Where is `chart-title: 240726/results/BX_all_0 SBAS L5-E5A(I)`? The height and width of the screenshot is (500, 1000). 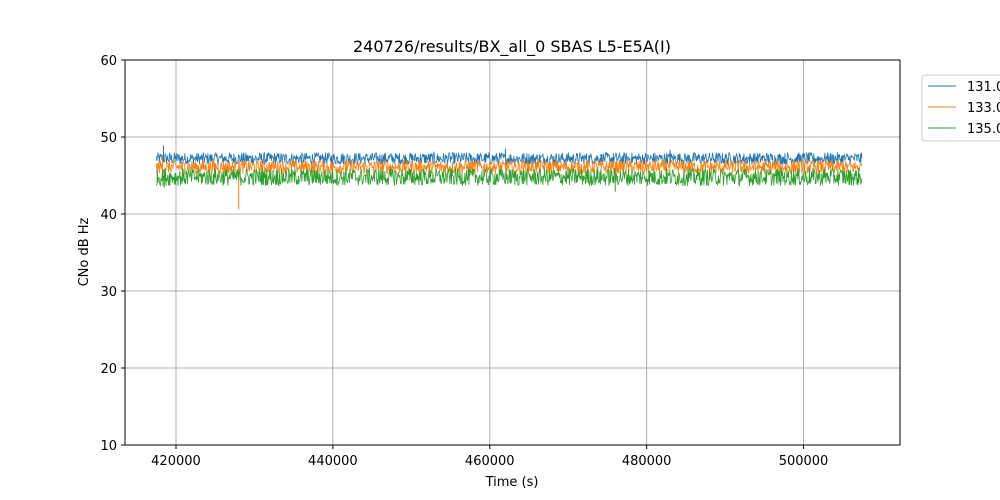 chart-title: 240726/results/BX_all_0 SBAS L5-E5A(I) is located at coordinates (512, 47).